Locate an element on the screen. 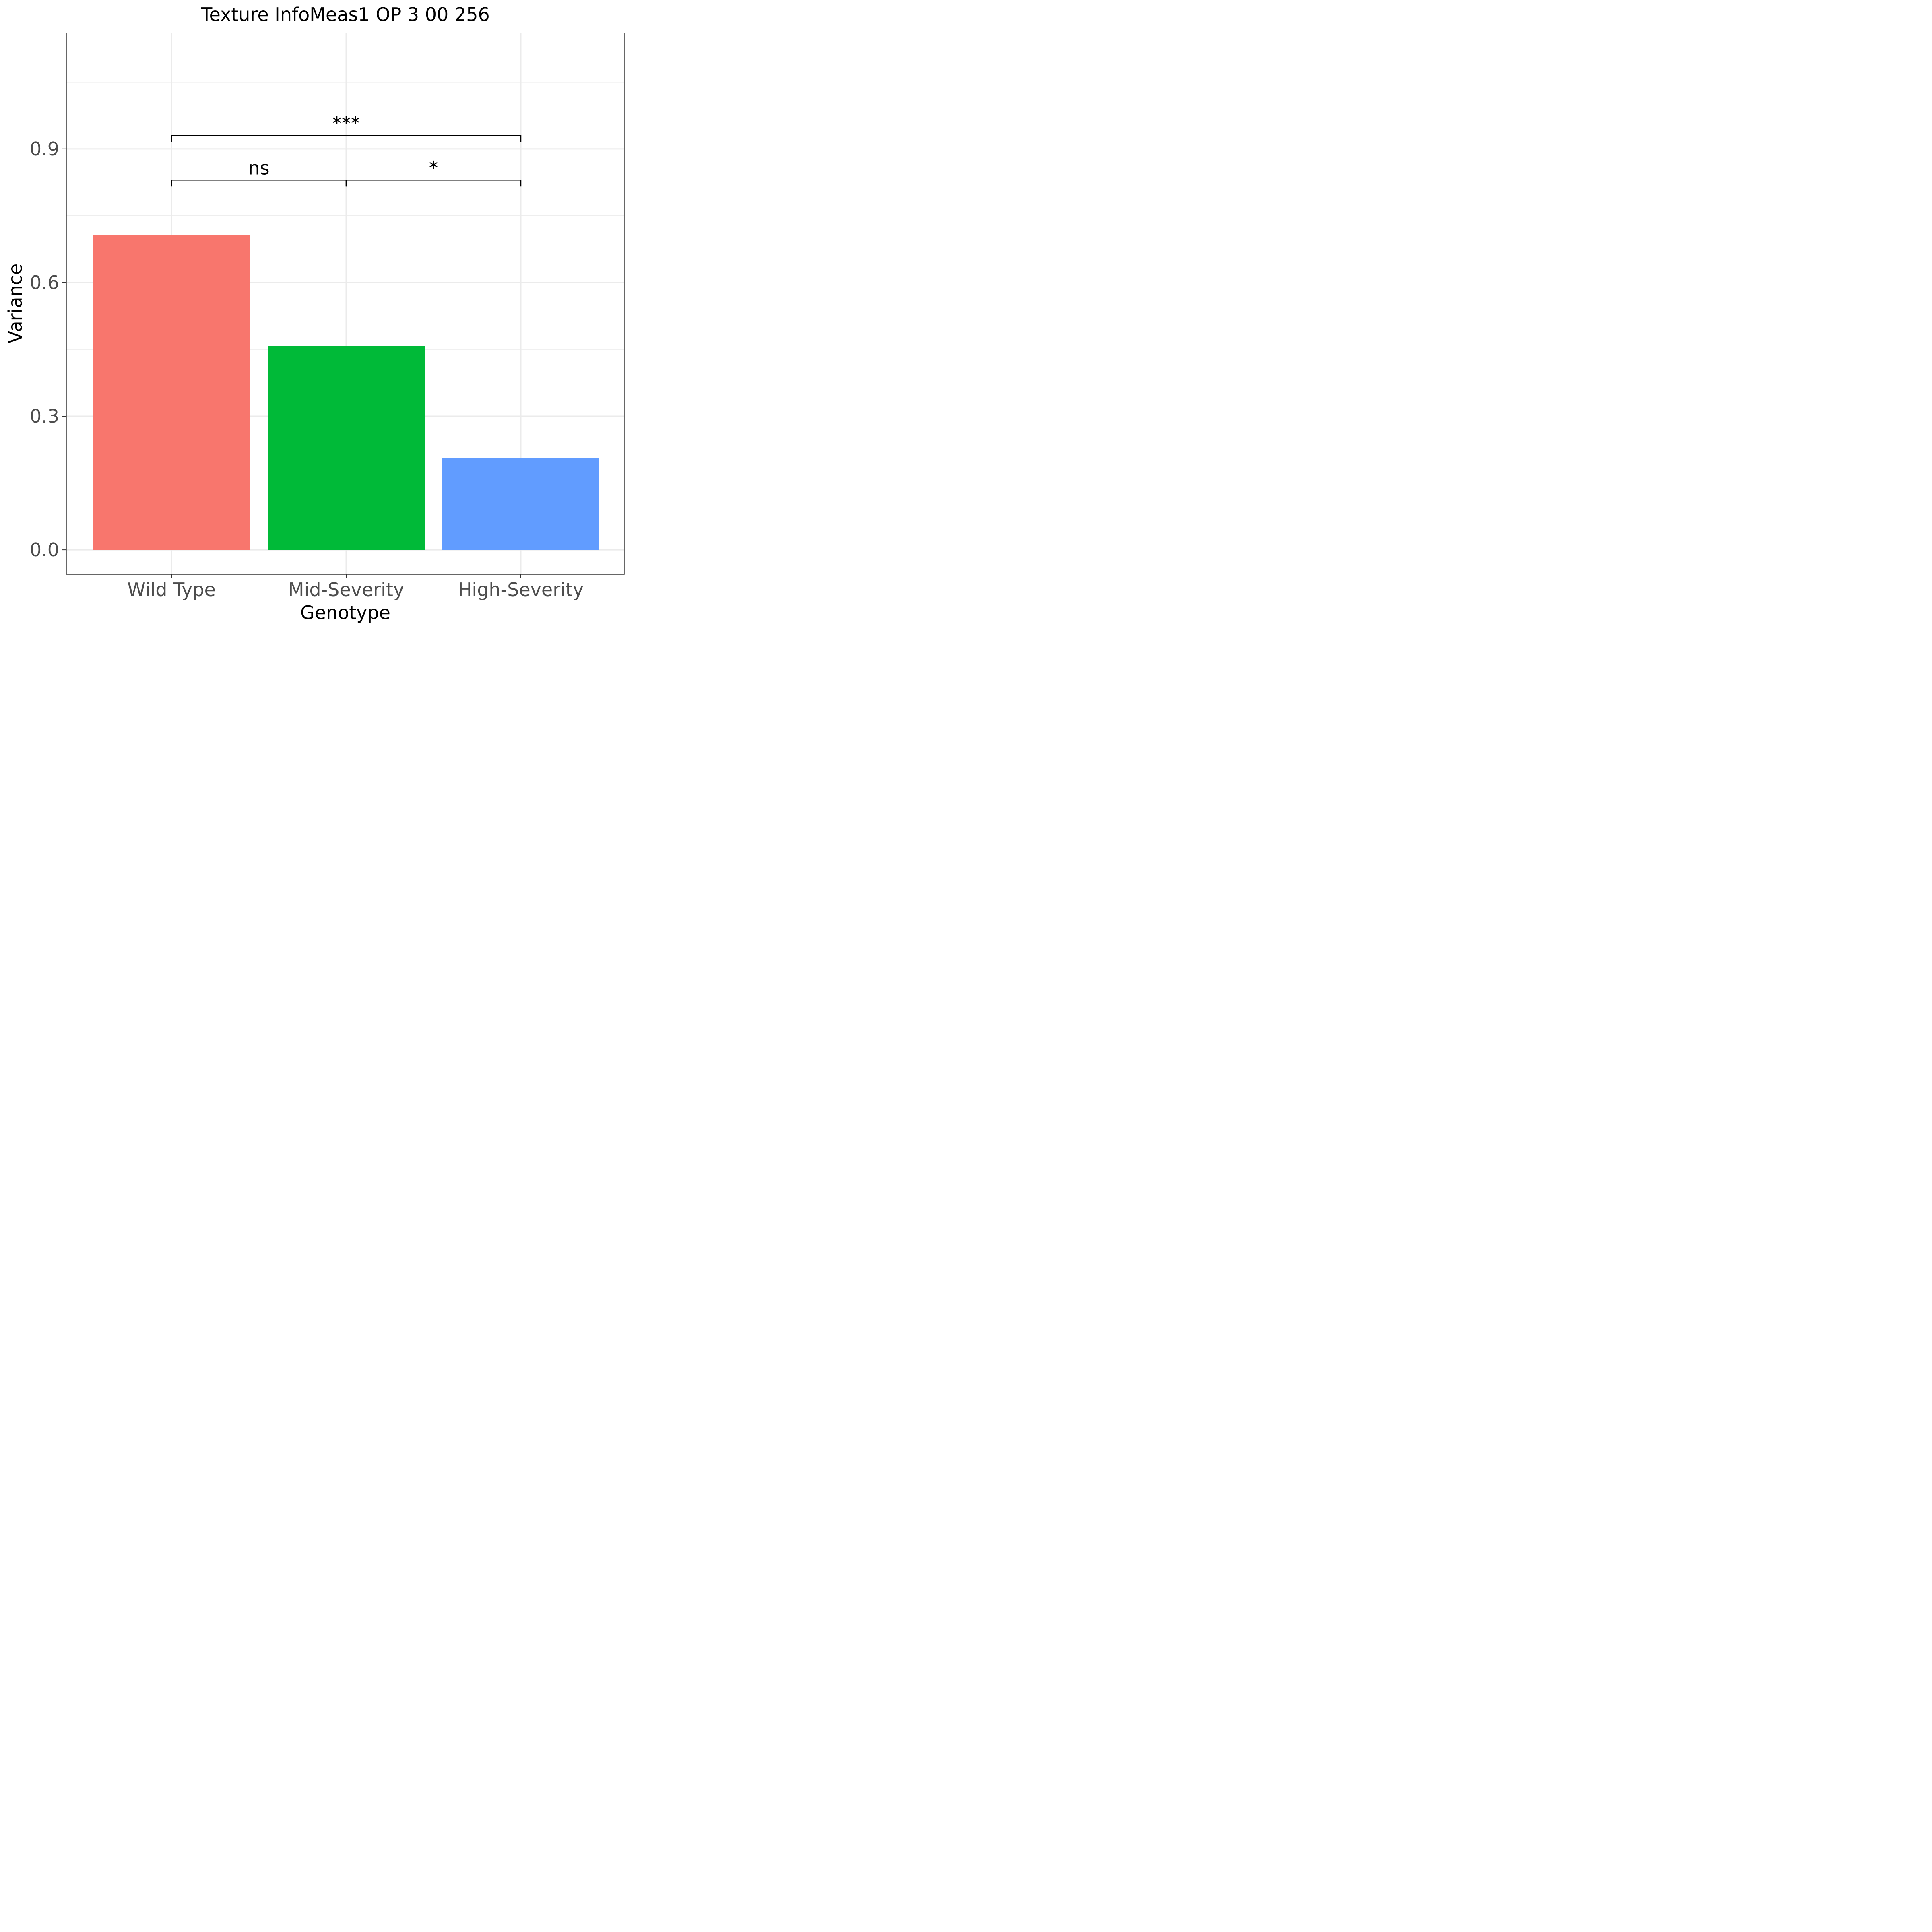  x-axis-title: Genotype is located at coordinates (345, 612).